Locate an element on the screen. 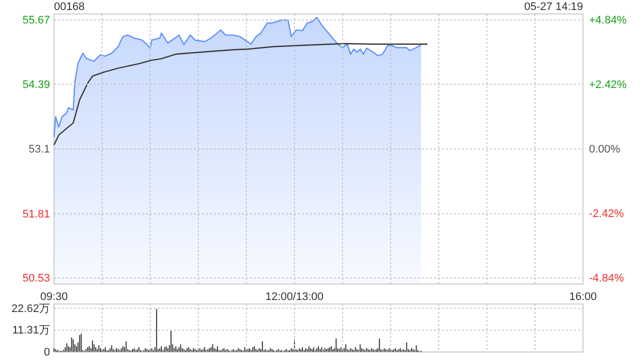  y-tick-label: 50.53 is located at coordinates (36, 278).